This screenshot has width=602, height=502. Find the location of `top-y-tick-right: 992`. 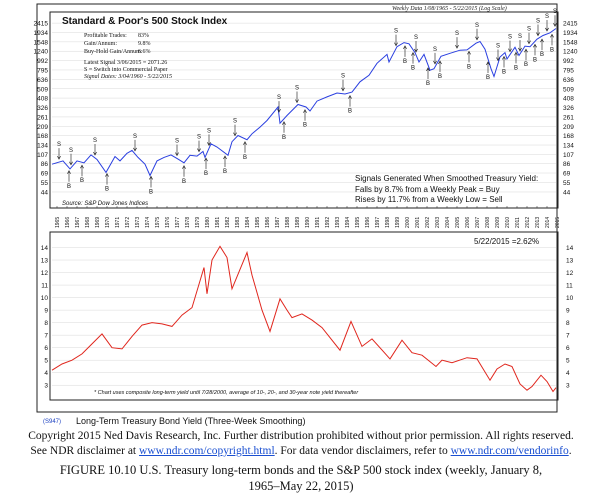

top-y-tick-right: 992 is located at coordinates (568, 61).